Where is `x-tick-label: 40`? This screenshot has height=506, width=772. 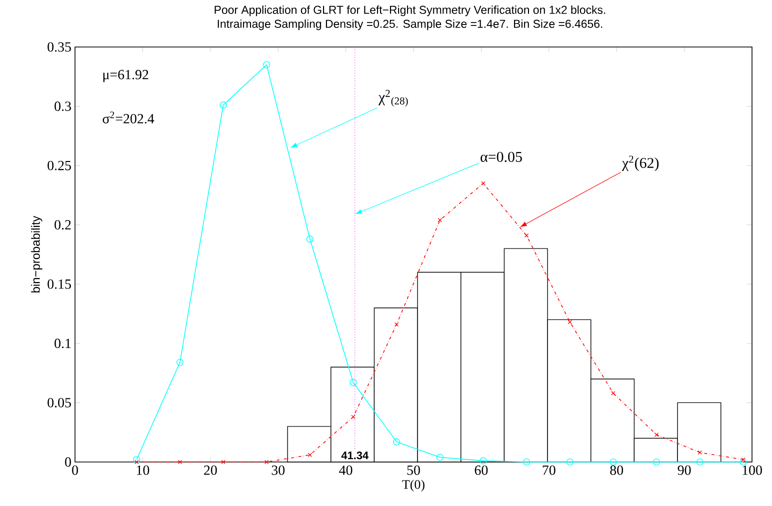 x-tick-label: 40 is located at coordinates (345, 470).